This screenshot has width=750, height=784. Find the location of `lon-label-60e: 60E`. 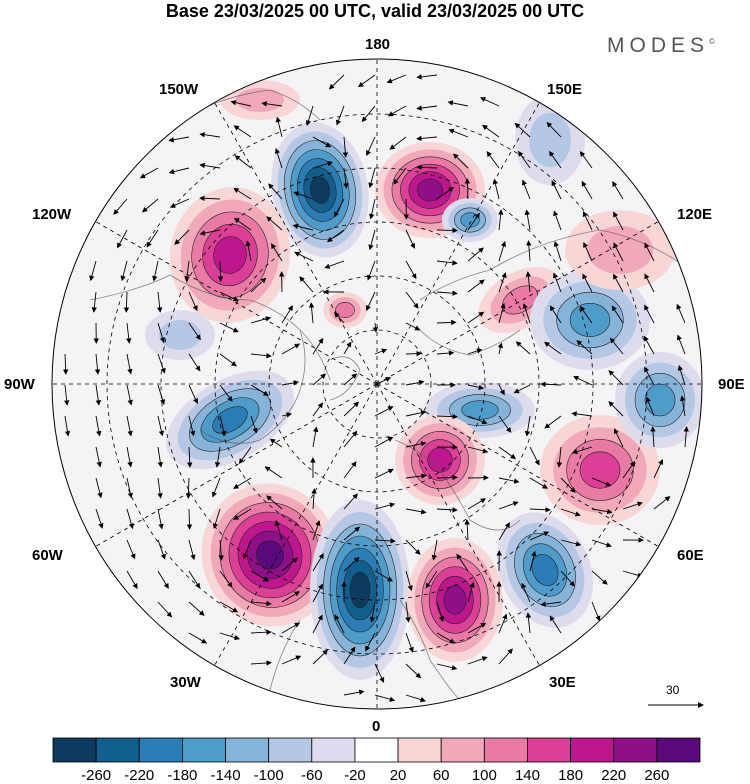

lon-label-60e: 60E is located at coordinates (690, 555).